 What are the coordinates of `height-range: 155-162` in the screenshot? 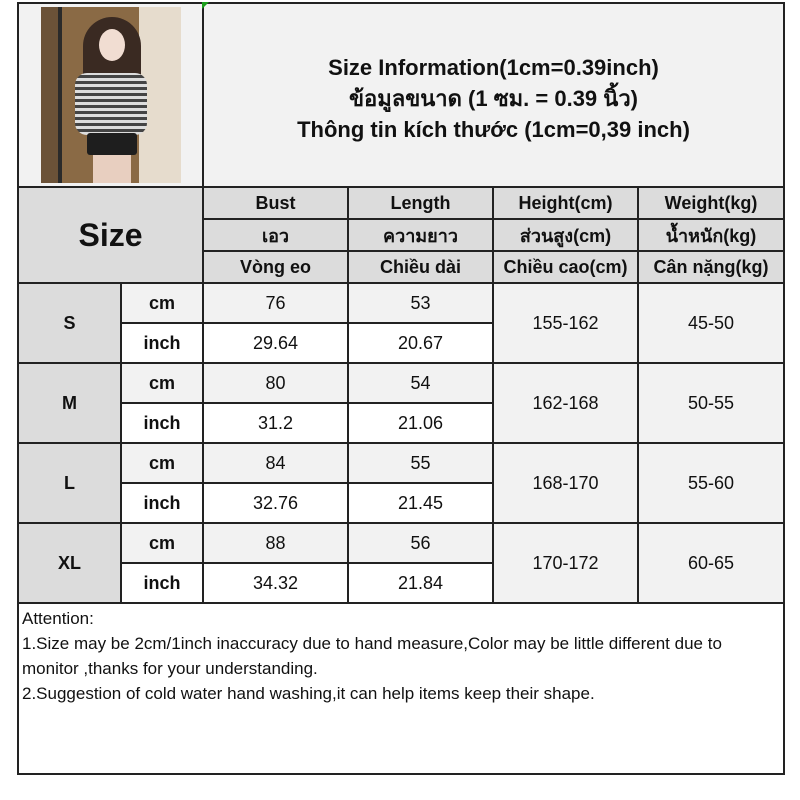 It's located at (565, 323).